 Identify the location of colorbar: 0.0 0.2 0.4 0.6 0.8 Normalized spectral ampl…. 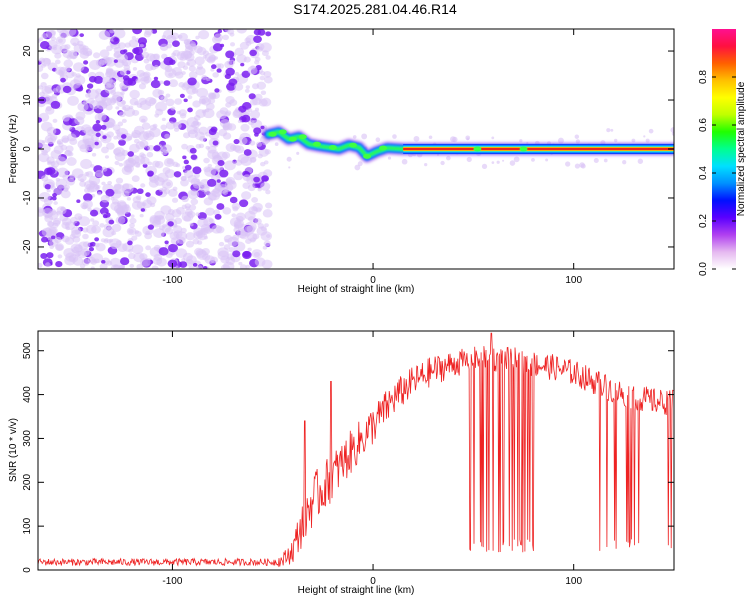
(722, 152).